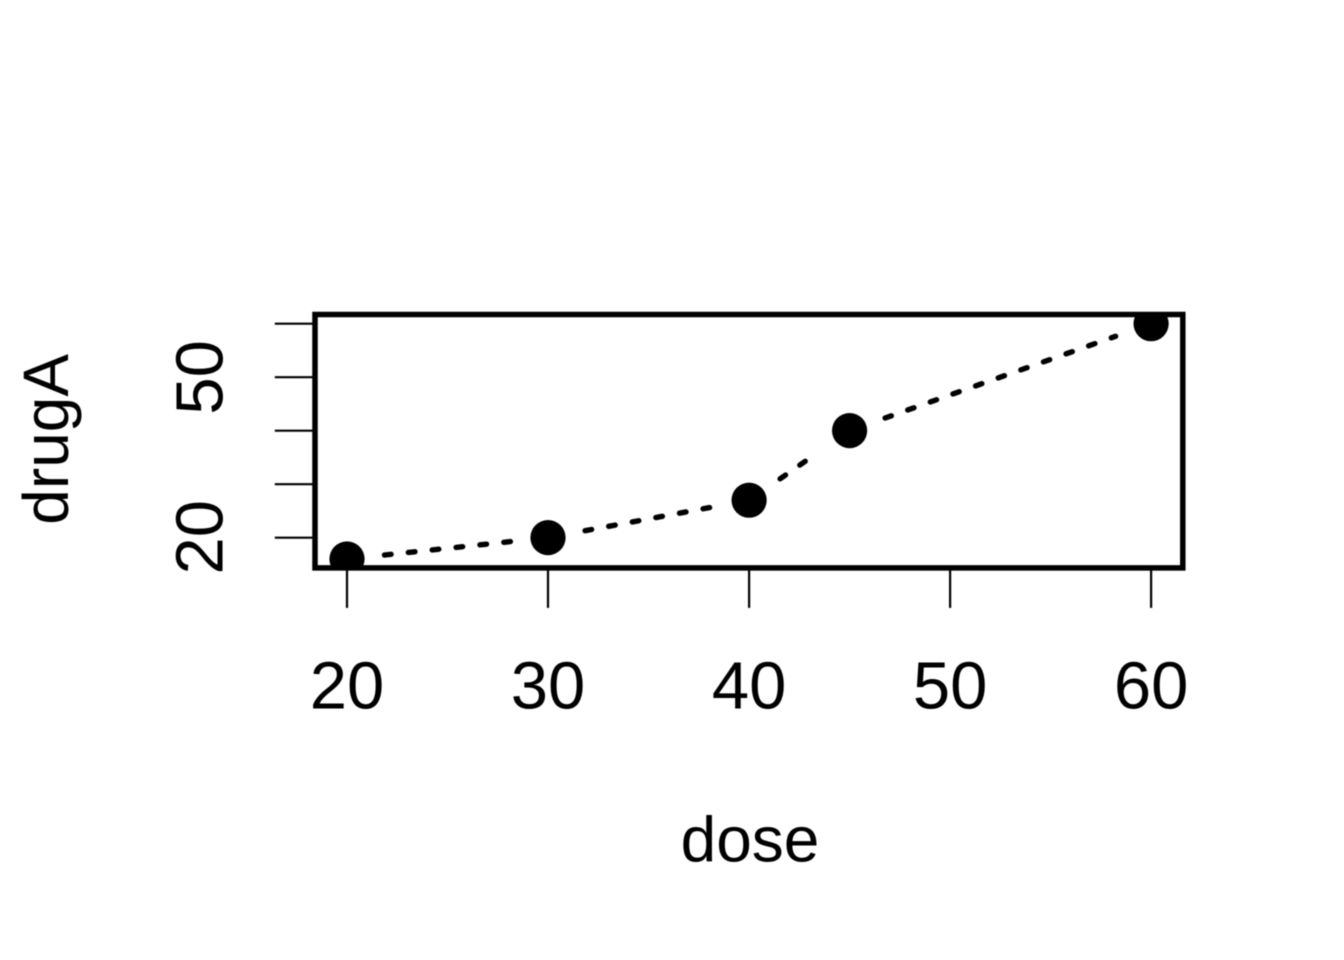  I want to click on svg-text: drugA, so click(46, 439).